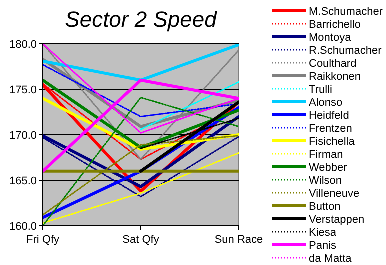  Describe the element at coordinates (331, 259) in the screenshot. I see `legend-label: da Matta` at that location.